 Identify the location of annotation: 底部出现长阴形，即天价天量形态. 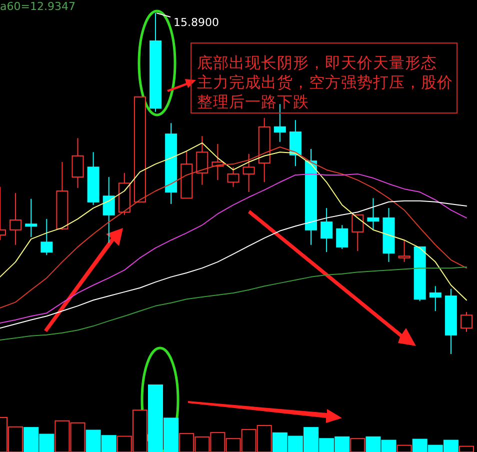
(317, 63).